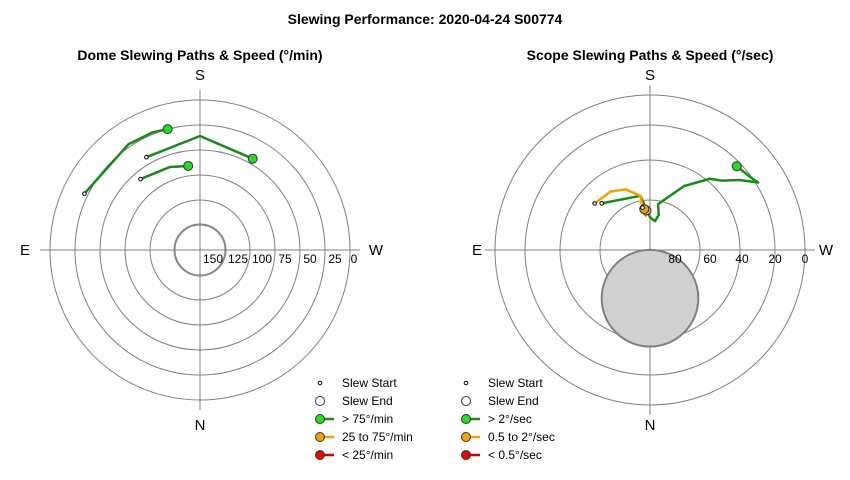 The width and height of the screenshot is (850, 480). Describe the element at coordinates (513, 401) in the screenshot. I see `scope-legend-label: Slew End` at that location.